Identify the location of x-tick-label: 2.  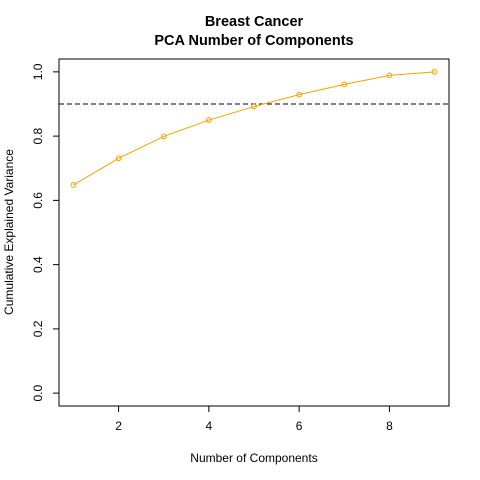
(118, 426).